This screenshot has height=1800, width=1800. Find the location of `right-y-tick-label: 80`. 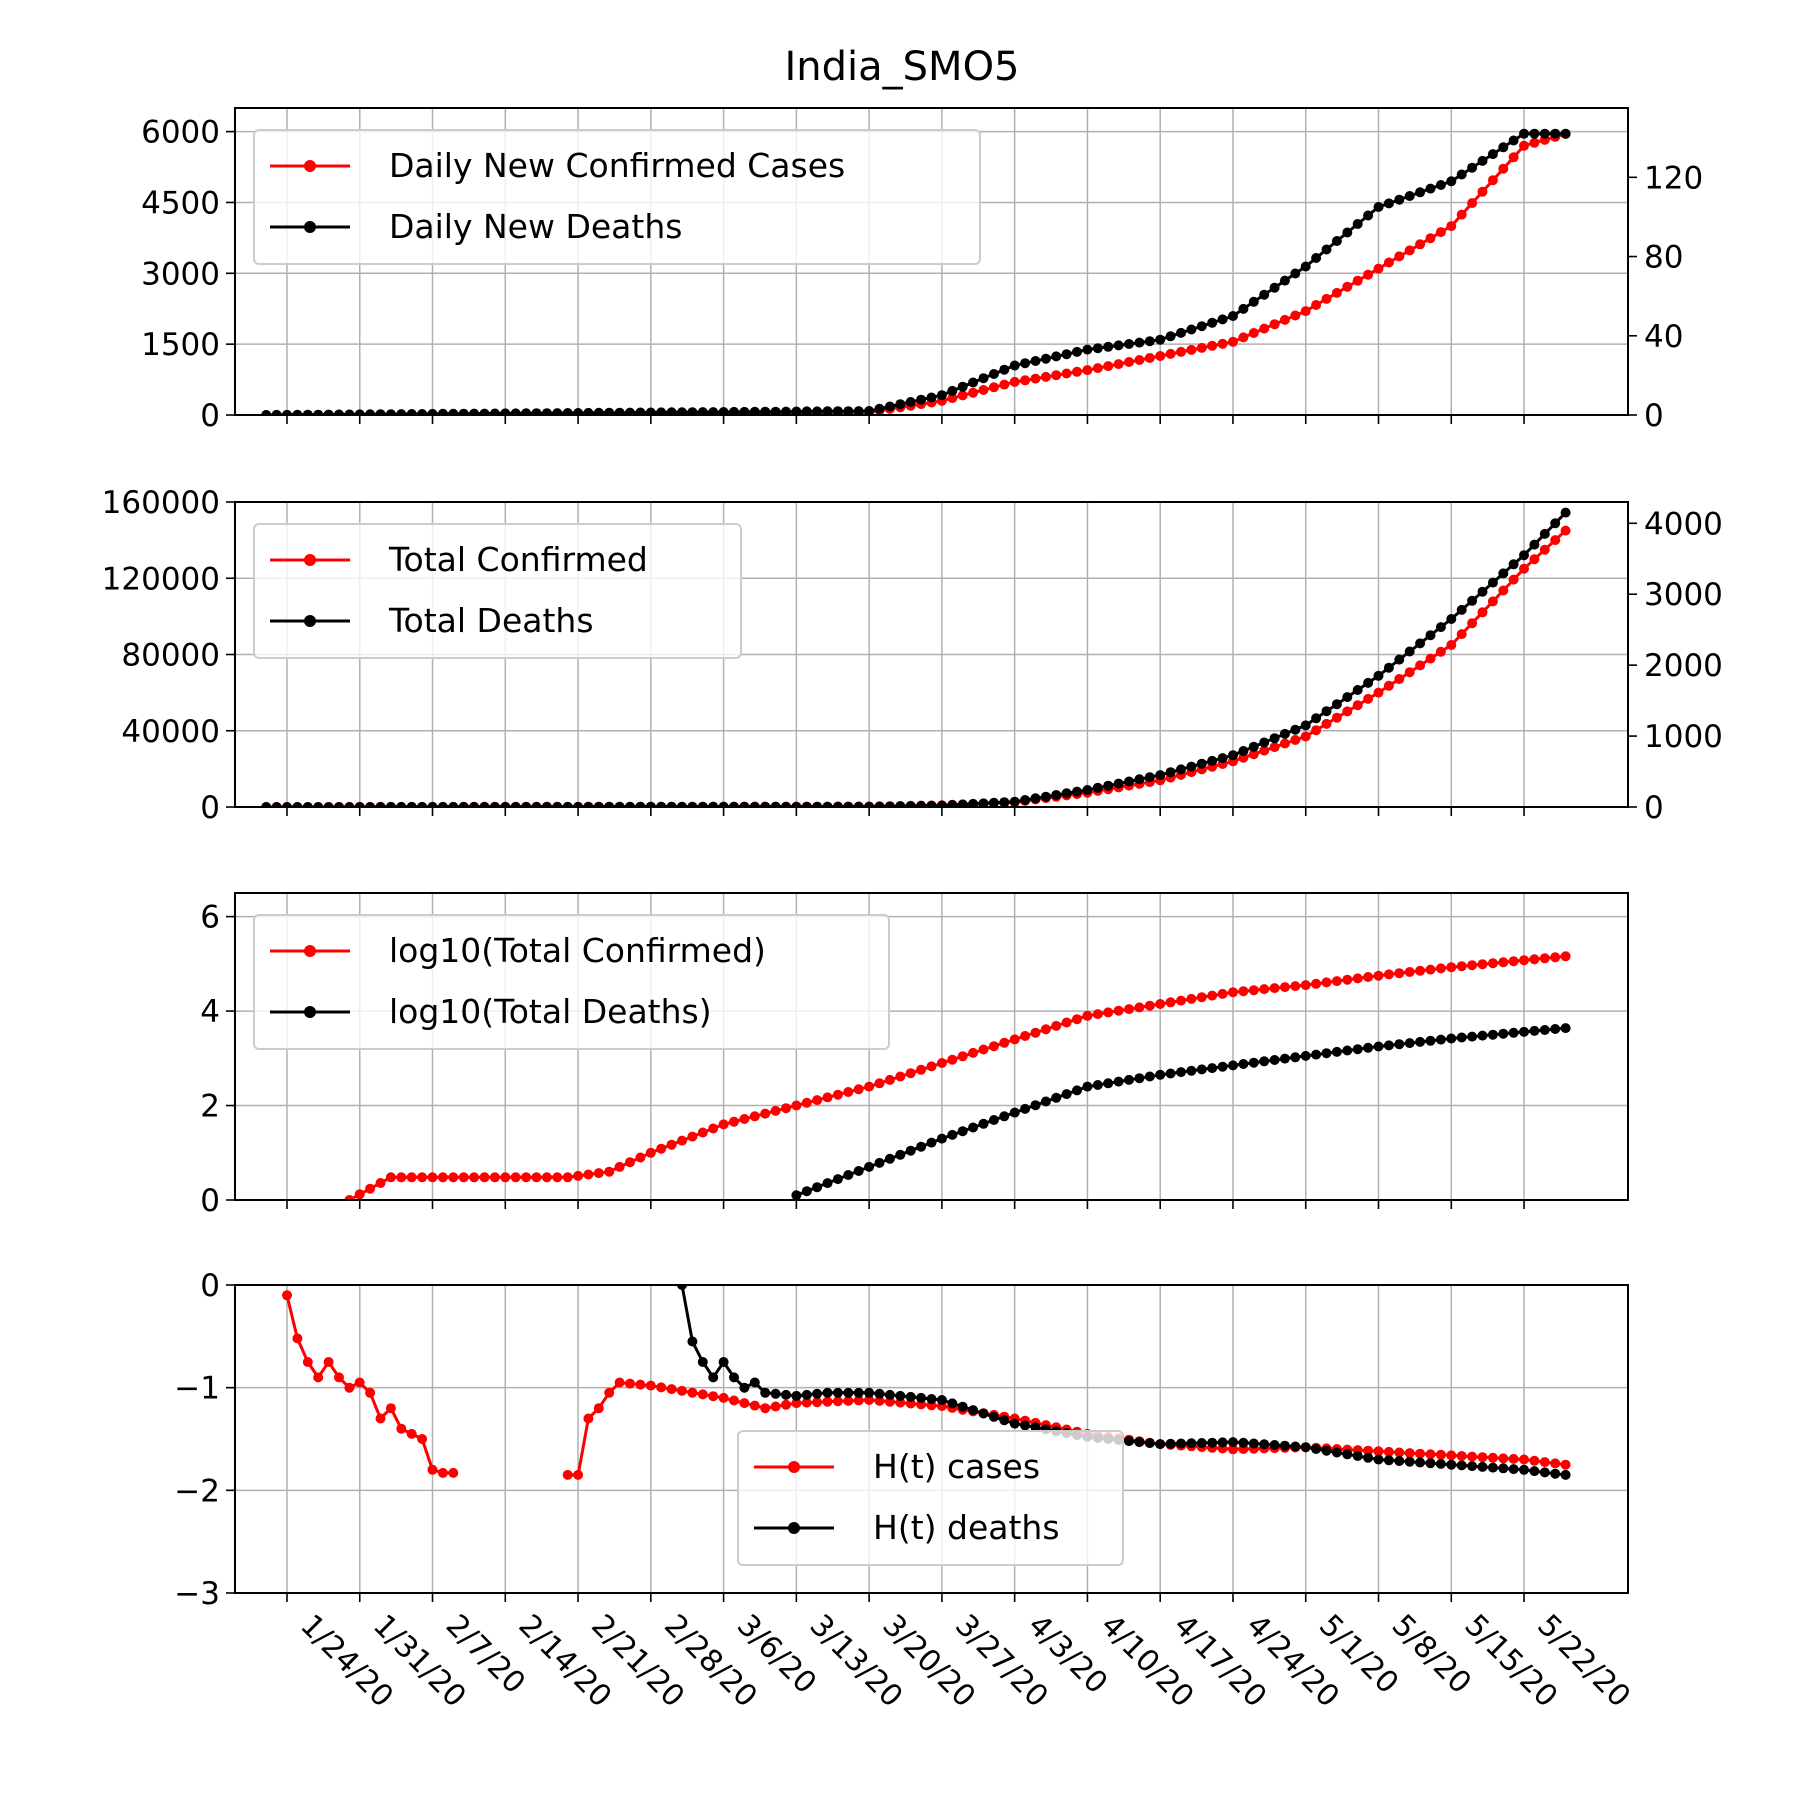

right-y-tick-label: 80 is located at coordinates (1663, 258).